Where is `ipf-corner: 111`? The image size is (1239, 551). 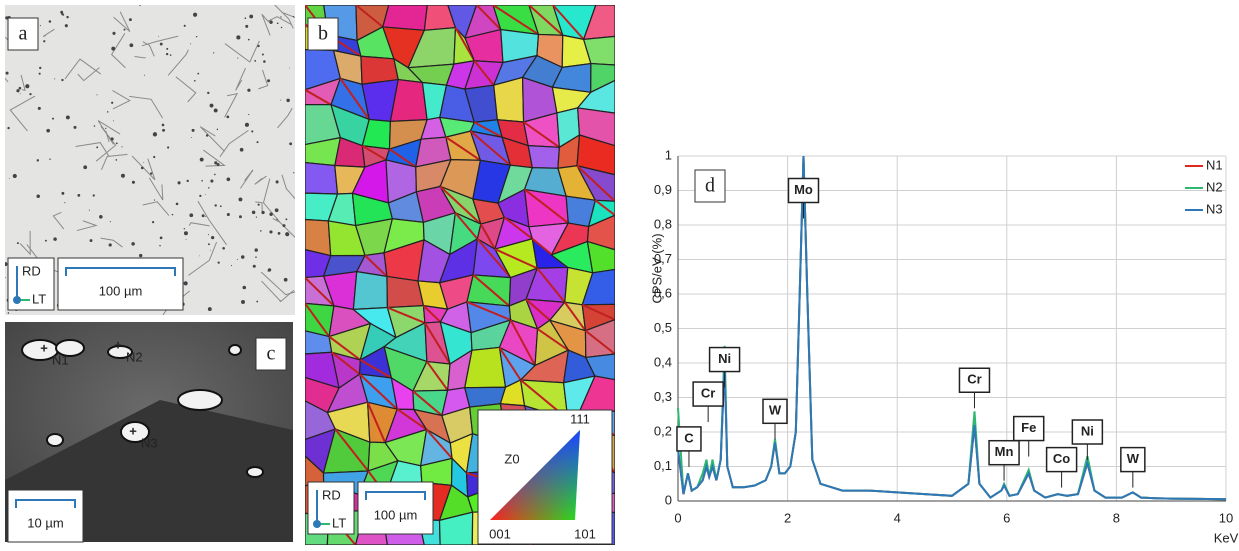 ipf-corner: 111 is located at coordinates (580, 418).